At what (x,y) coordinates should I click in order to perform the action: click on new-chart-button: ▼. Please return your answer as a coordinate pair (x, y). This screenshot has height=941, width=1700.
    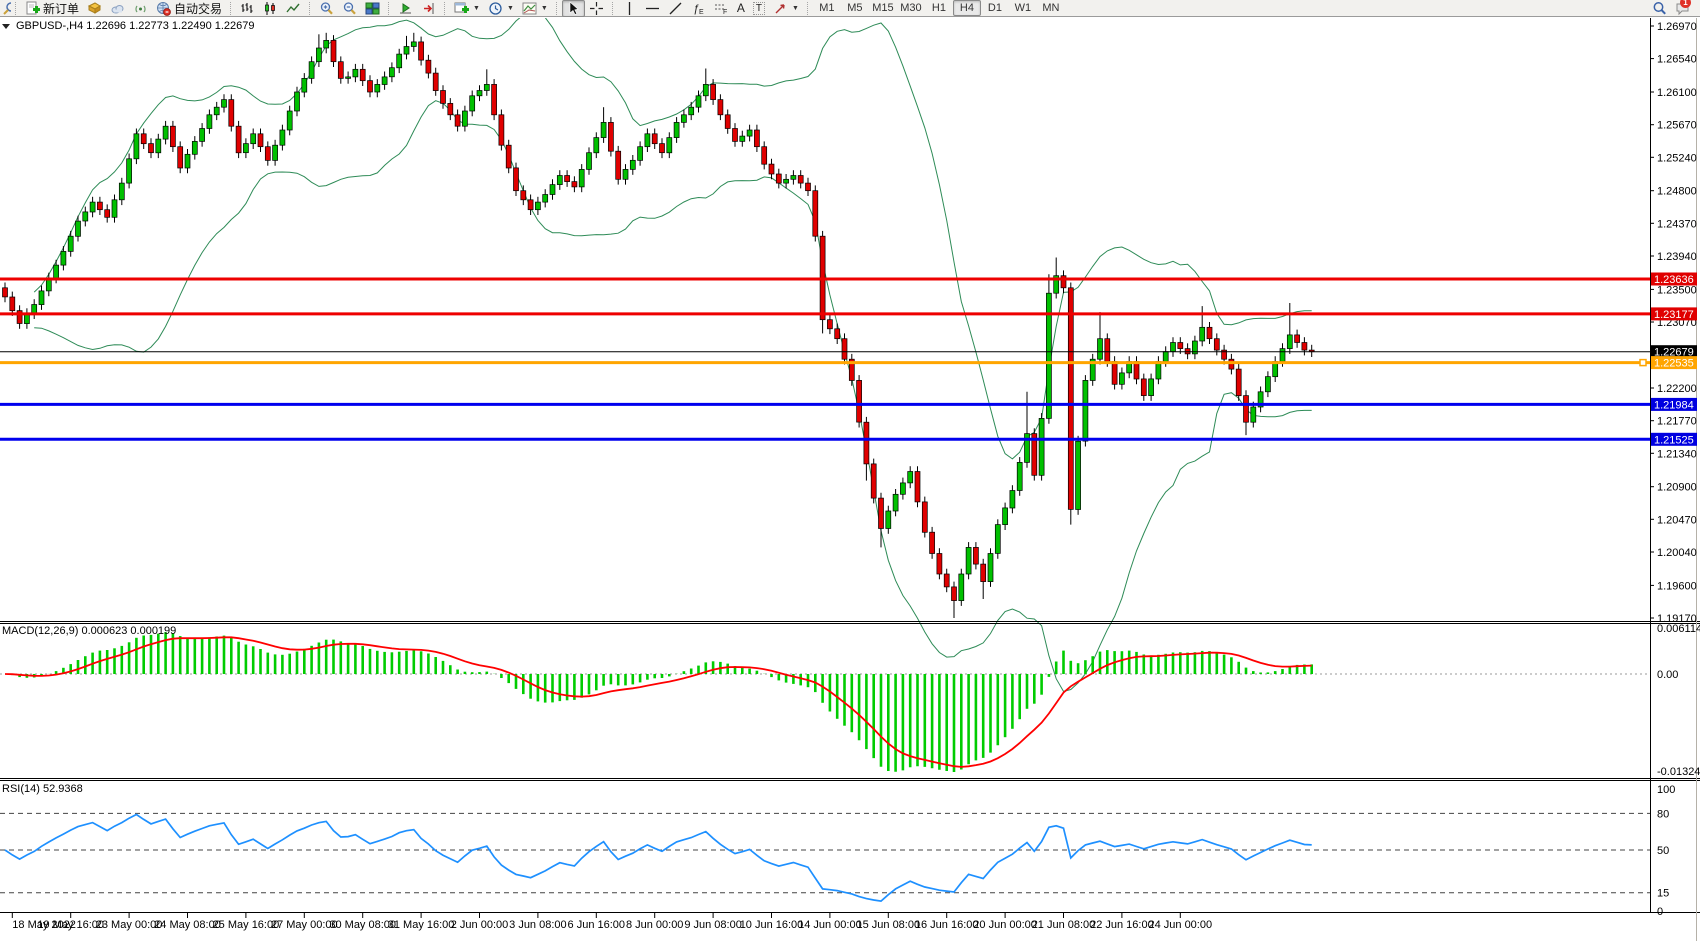
    Looking at the image, I should click on (467, 8).